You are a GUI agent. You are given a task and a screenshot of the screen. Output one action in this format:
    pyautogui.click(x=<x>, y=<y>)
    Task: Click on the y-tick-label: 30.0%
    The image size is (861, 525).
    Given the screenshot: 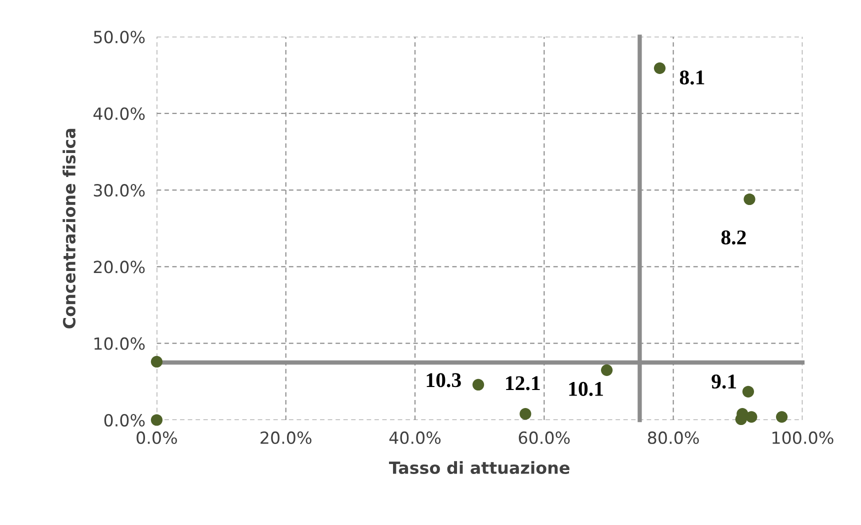 What is the action you would take?
    pyautogui.click(x=119, y=190)
    